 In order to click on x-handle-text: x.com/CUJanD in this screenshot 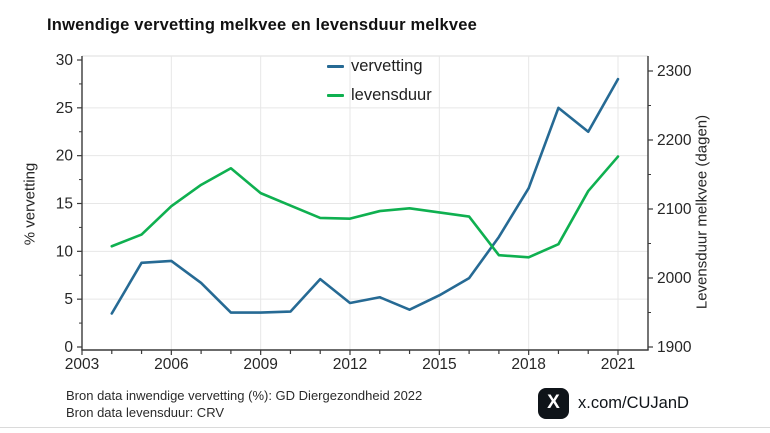, I will do `click(633, 403)`.